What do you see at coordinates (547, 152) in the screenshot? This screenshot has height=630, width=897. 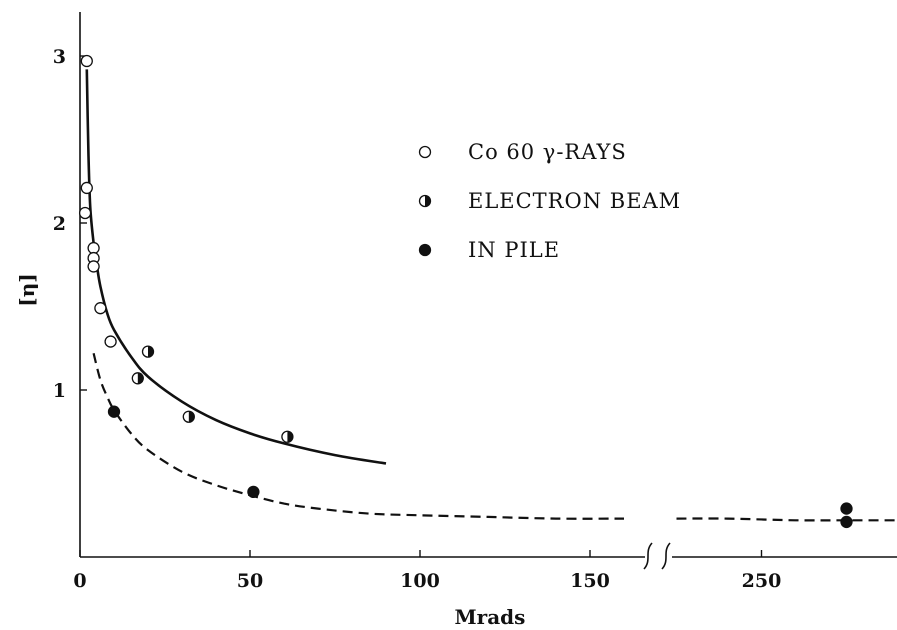 I see `legend-label-co60: Co 60 γ-RAYS` at bounding box center [547, 152].